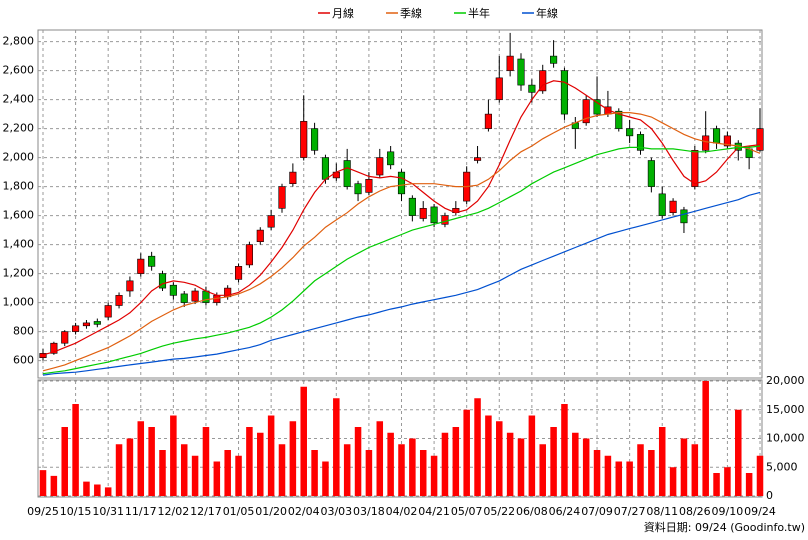 This screenshot has height=540, width=808. What do you see at coordinates (785, 438) in the screenshot?
I see `volume-tick-label: 10,000` at bounding box center [785, 438].